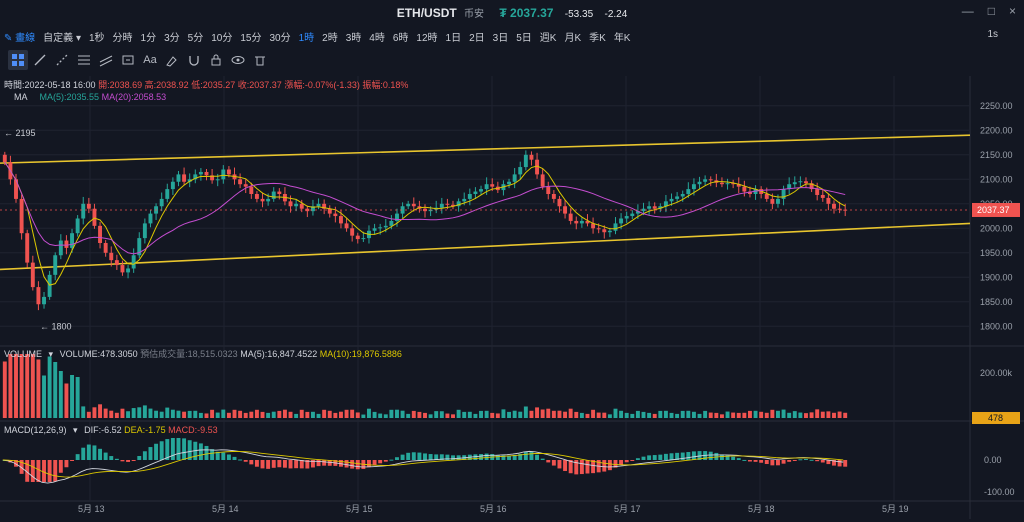 Image resolution: width=1024 pixels, height=522 pixels. I want to click on macd-dea: DEA:-1.75, so click(145, 430).